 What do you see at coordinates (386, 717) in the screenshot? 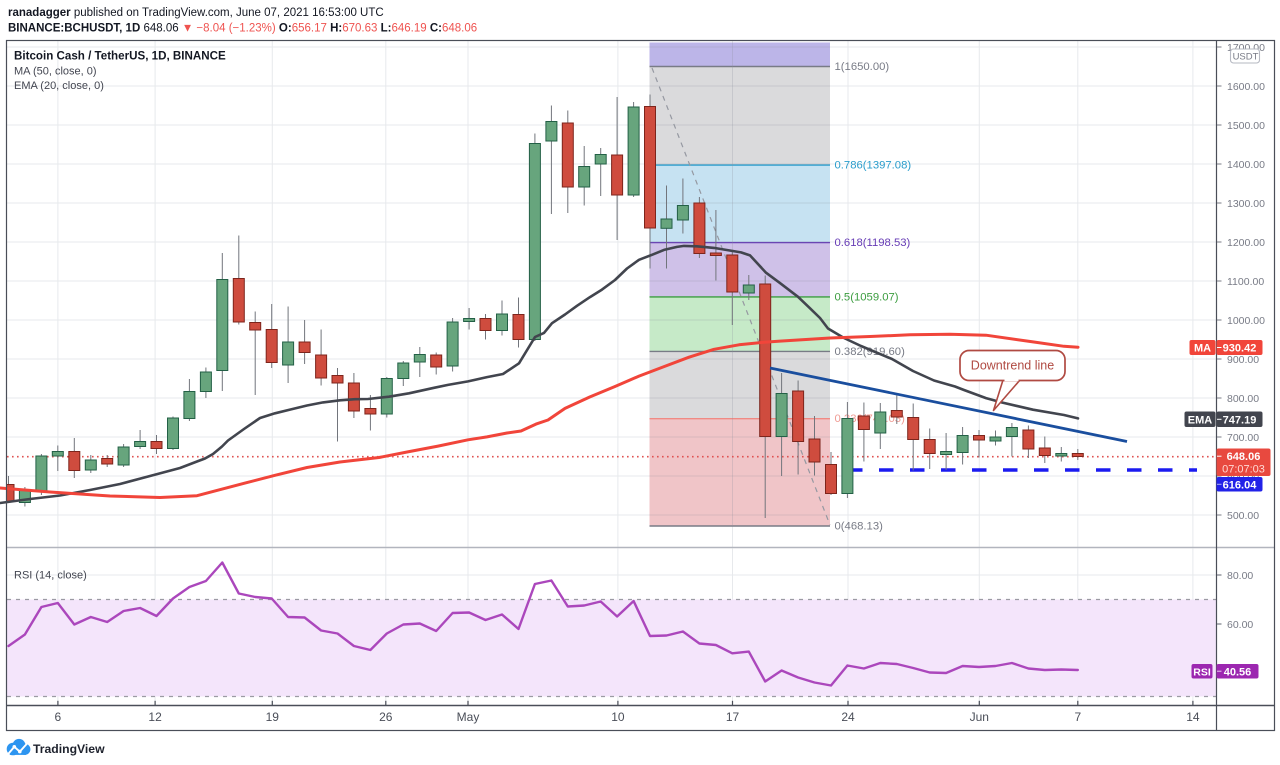
I see `svg-text: 26` at bounding box center [386, 717].